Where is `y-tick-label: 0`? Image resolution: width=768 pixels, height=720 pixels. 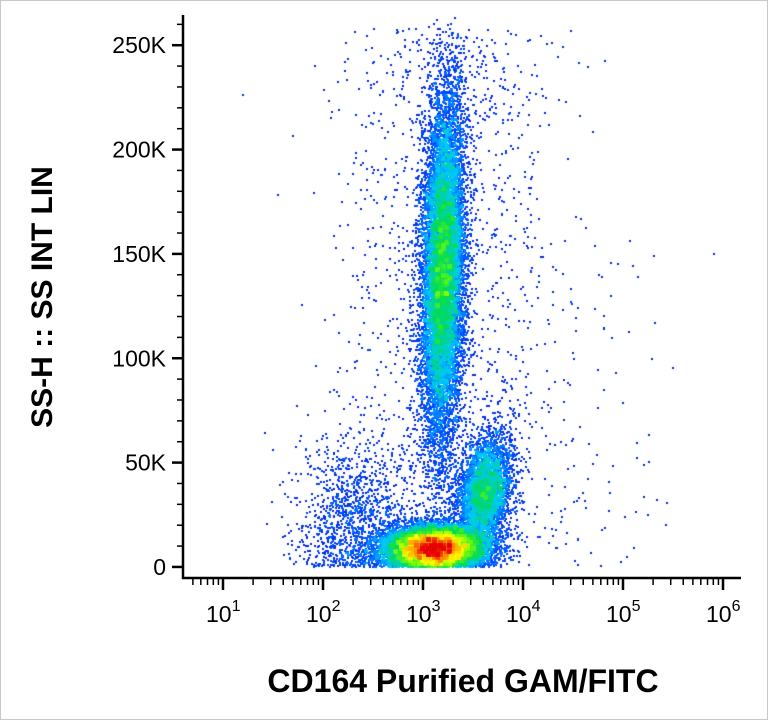
y-tick-label: 0 is located at coordinates (159, 567).